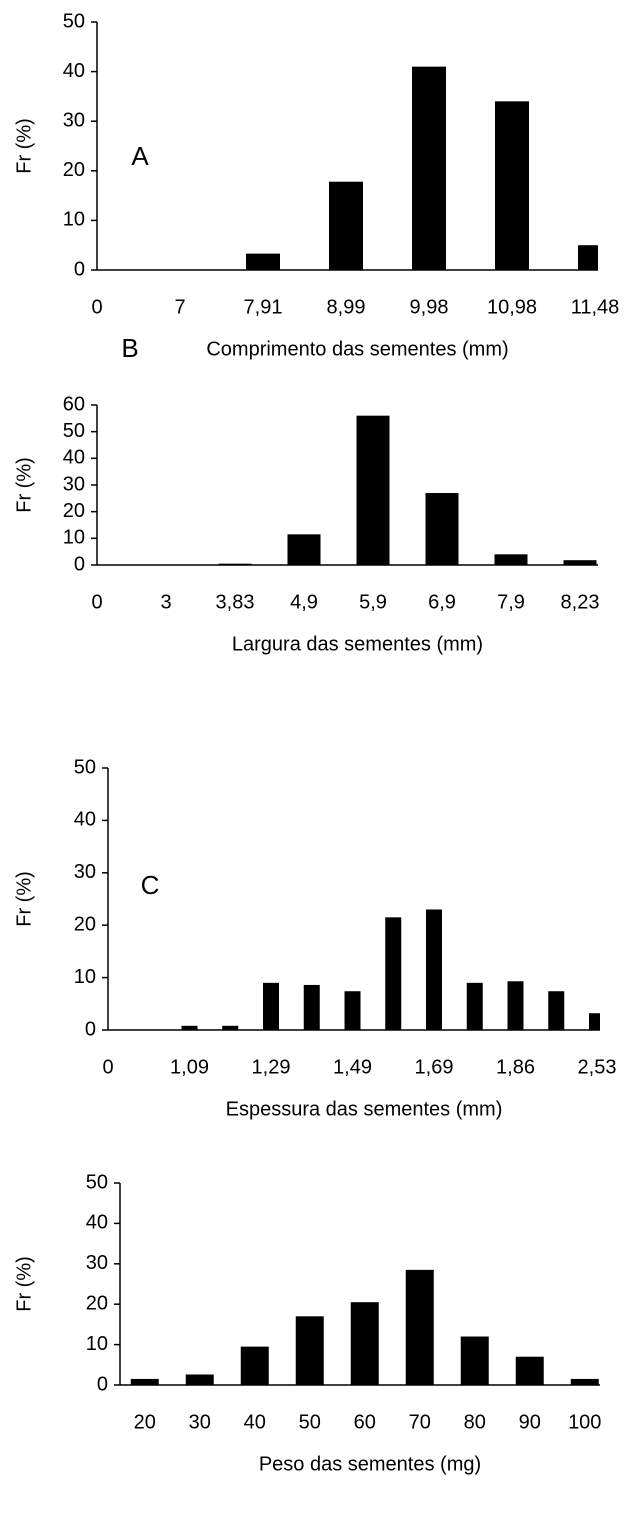 The image size is (628, 1513). Describe the element at coordinates (364, 1109) in the screenshot. I see `x-axis-label: Espessura das sementes (mm)` at that location.